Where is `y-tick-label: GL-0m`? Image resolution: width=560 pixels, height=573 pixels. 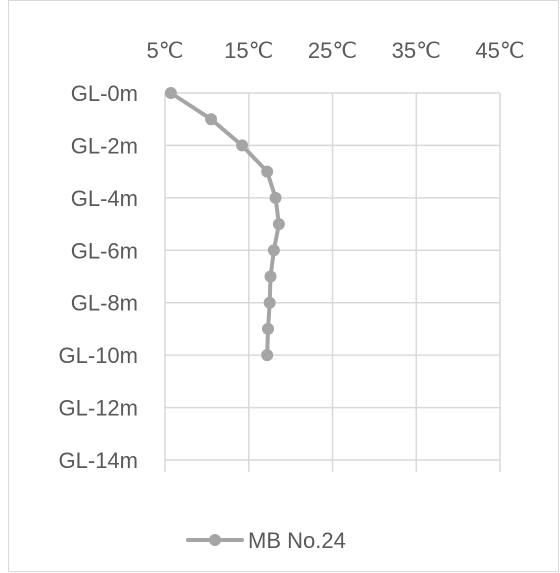
y-tick-label: GL-0m is located at coordinates (104, 93).